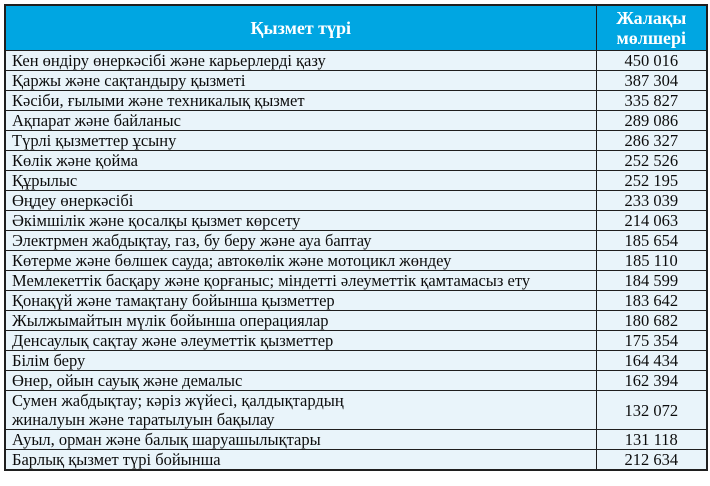 The width and height of the screenshot is (710, 486). I want to click on activity-cell: Көлік және қойма, so click(300, 160).